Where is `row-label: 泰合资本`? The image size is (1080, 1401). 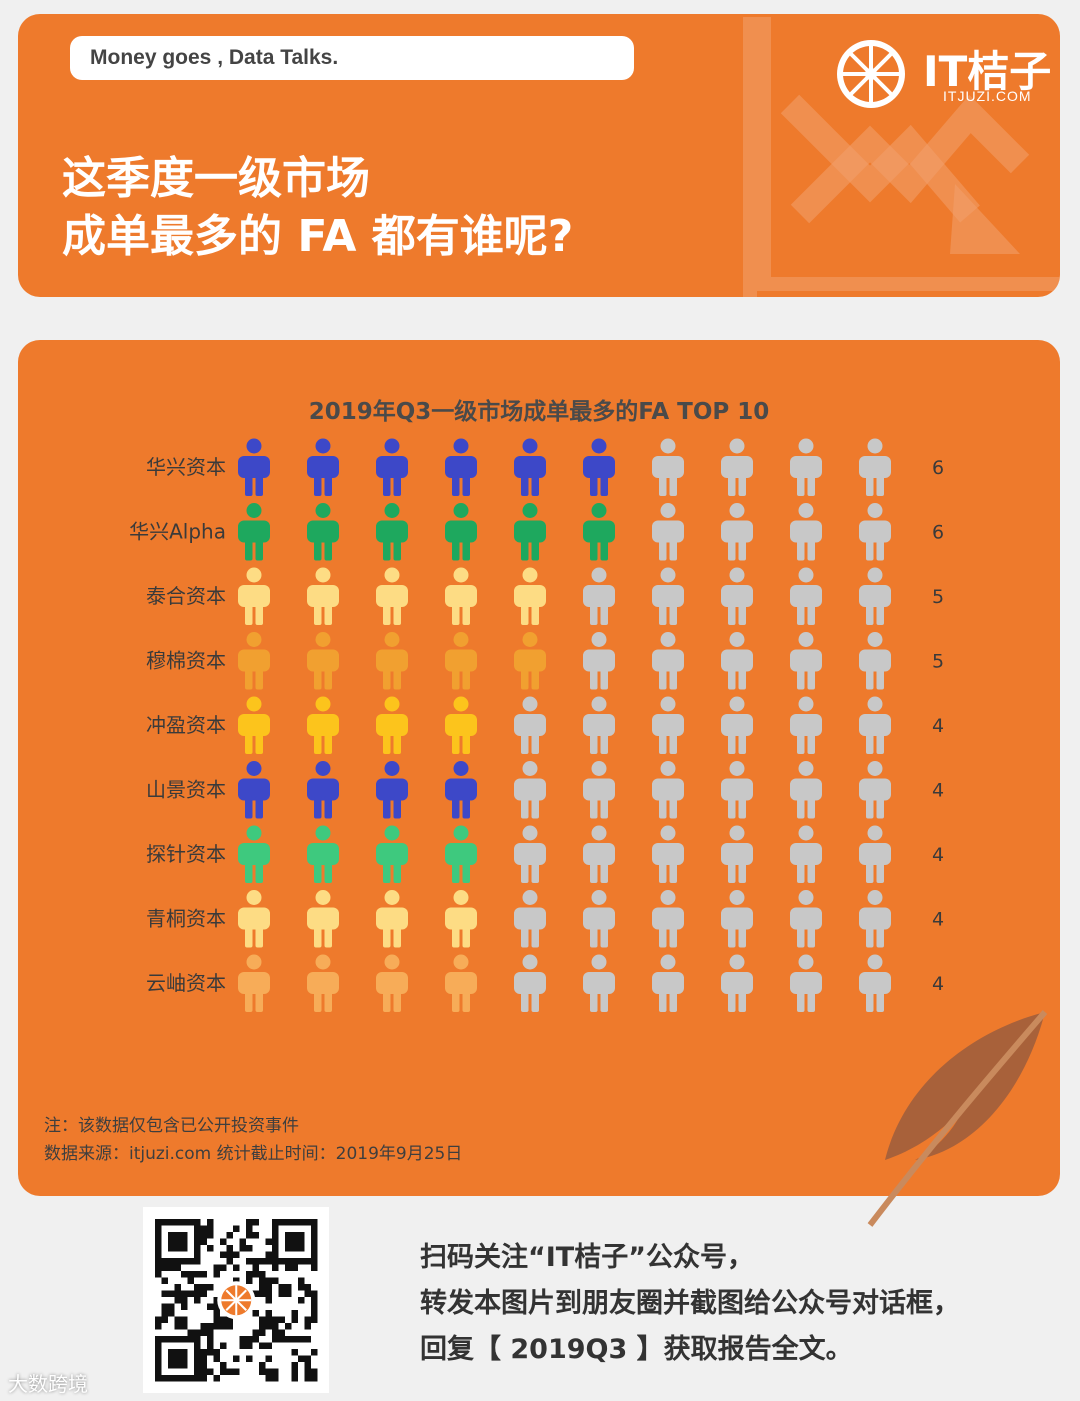
row-label: 泰合资本 is located at coordinates (186, 596).